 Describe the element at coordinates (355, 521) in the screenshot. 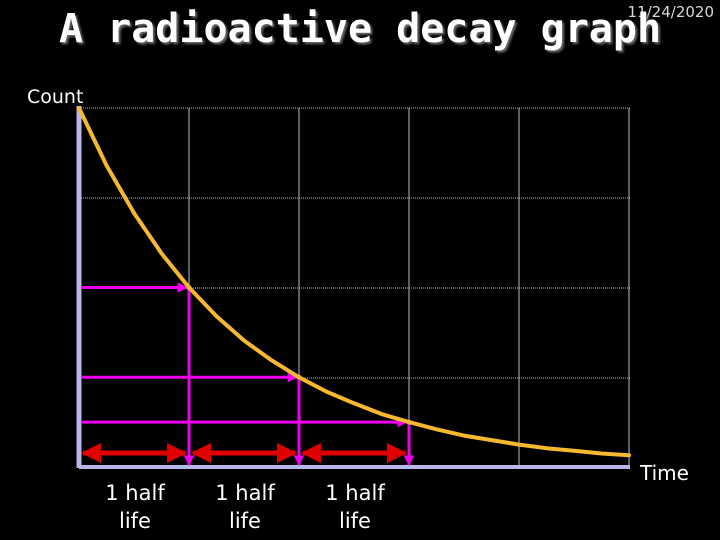

I see `half-life-label-3-line2: life` at that location.